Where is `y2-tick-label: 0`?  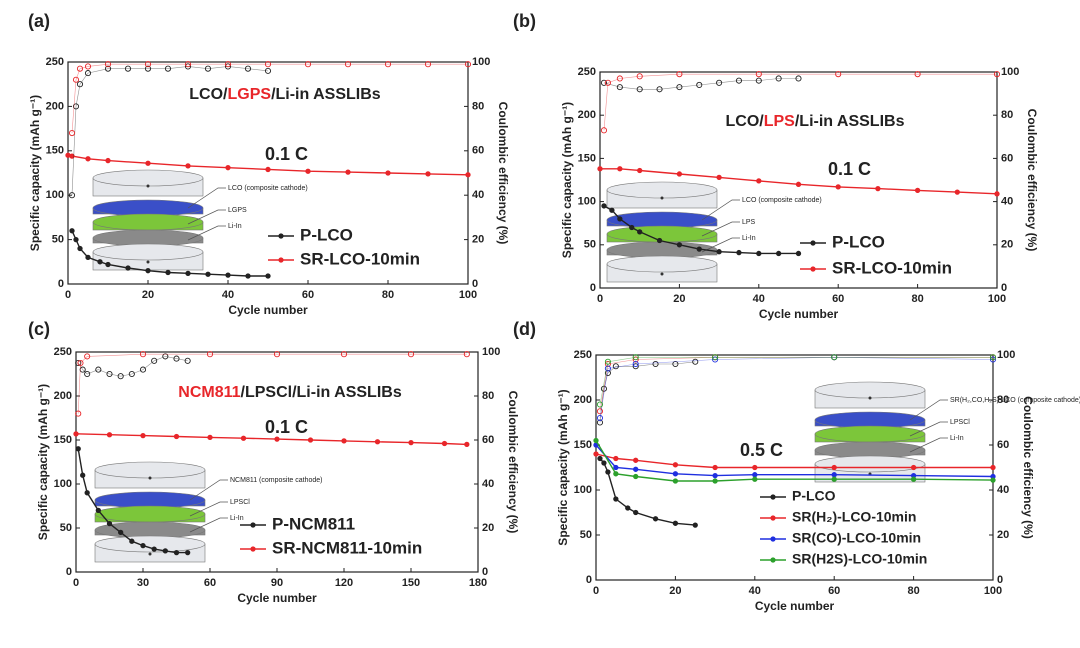
y2-tick-label: 0 is located at coordinates (1004, 288).